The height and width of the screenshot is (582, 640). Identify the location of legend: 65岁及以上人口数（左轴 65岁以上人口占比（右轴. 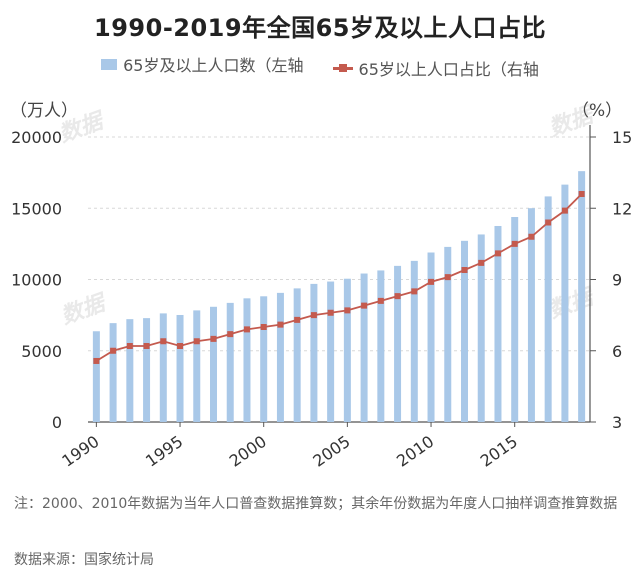
(320, 66).